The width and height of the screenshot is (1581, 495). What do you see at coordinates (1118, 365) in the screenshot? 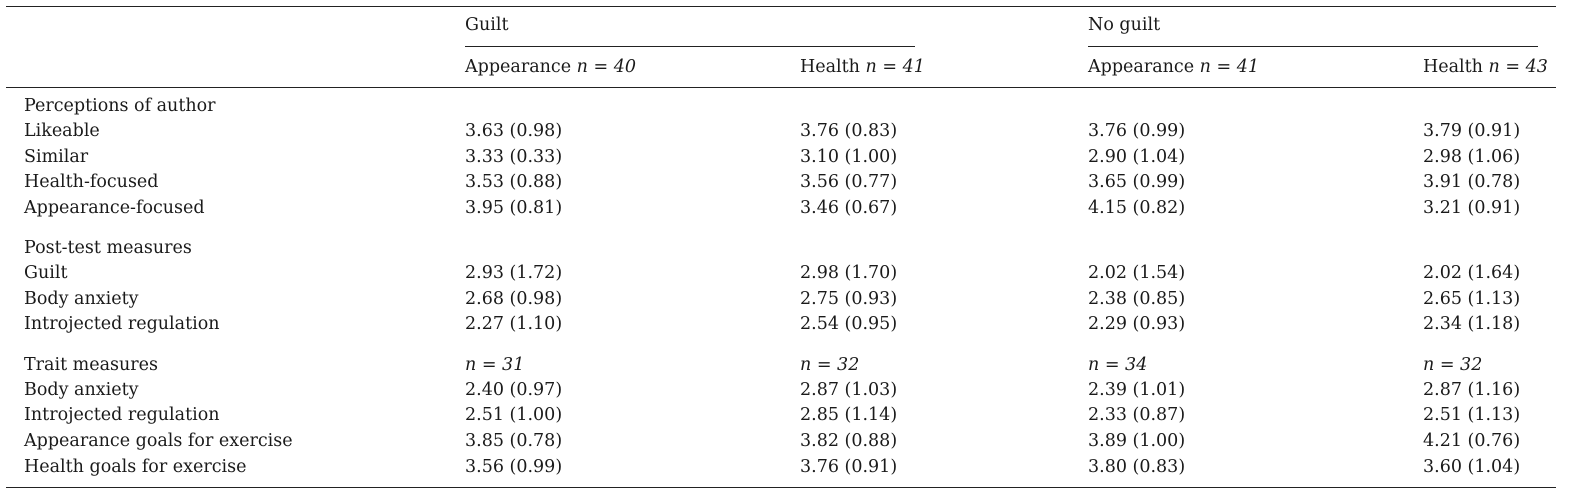
I see `section-n: n = 34` at bounding box center [1118, 365].